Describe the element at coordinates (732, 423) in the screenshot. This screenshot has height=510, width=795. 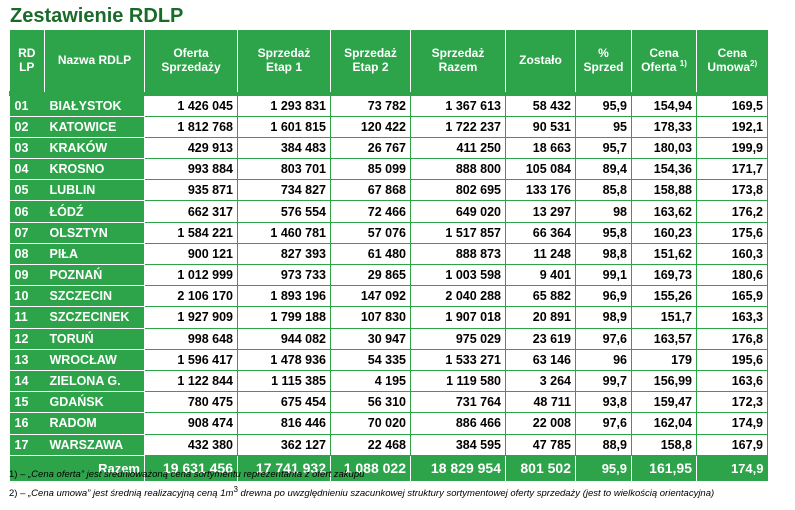
I see `cell-cena-umowa: 174,9` at that location.